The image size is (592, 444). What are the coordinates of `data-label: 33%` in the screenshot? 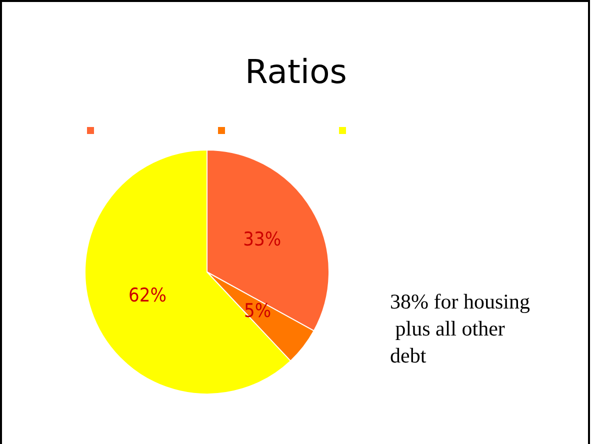 It's located at (262, 239).